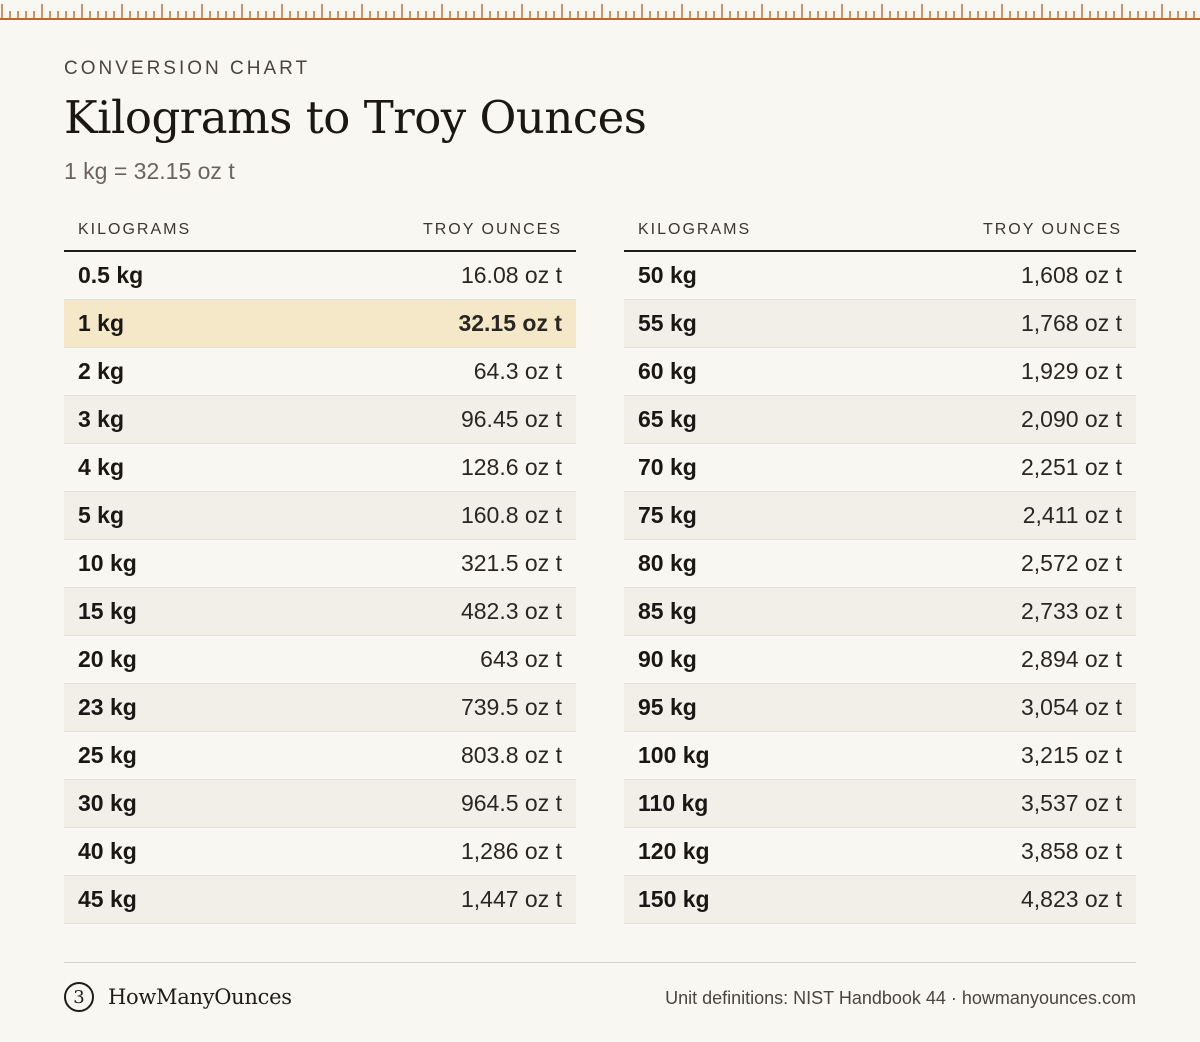 This screenshot has width=1200, height=1042. What do you see at coordinates (880, 804) in the screenshot?
I see `table-row: 110 kg 3,537 oz t` at bounding box center [880, 804].